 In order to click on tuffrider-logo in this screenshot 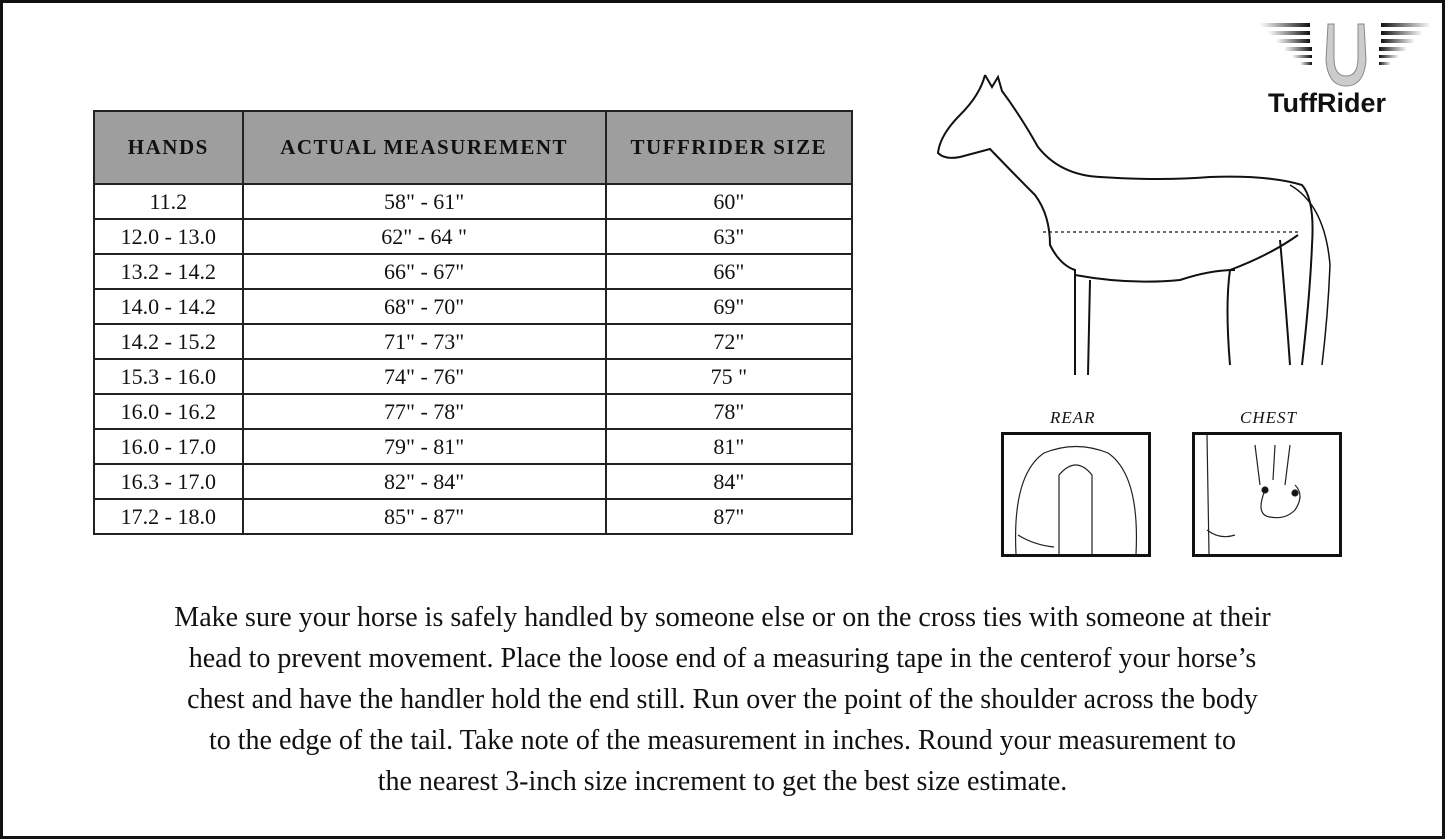, I will do `click(1345, 55)`.